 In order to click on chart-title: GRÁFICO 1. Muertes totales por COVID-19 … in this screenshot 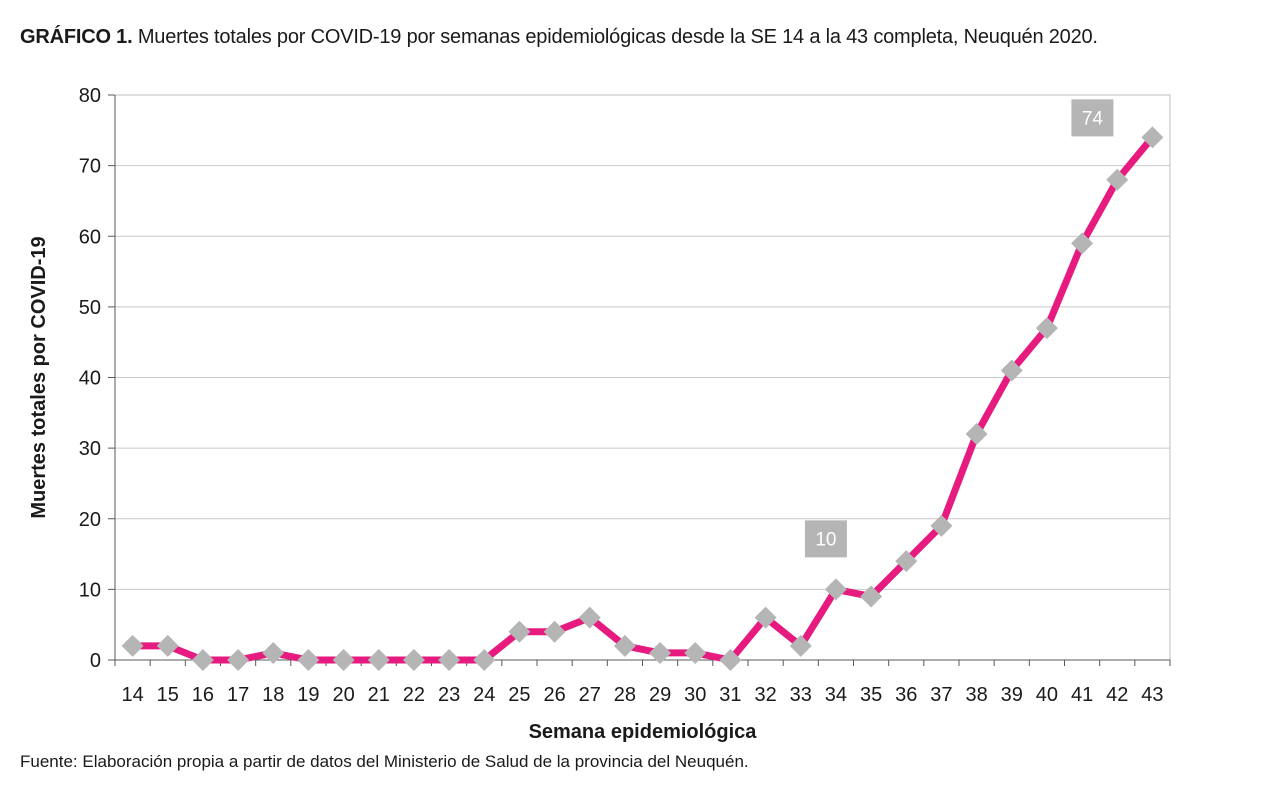, I will do `click(559, 37)`.